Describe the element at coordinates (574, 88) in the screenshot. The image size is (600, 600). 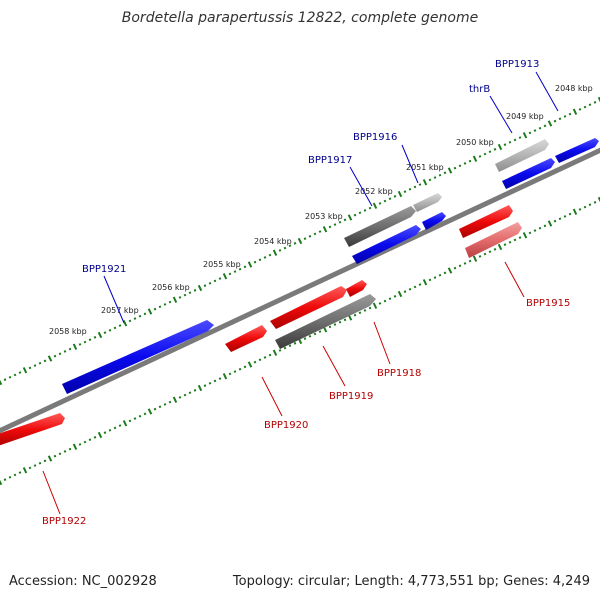
I see `kbp-label: 2048 kbp` at that location.